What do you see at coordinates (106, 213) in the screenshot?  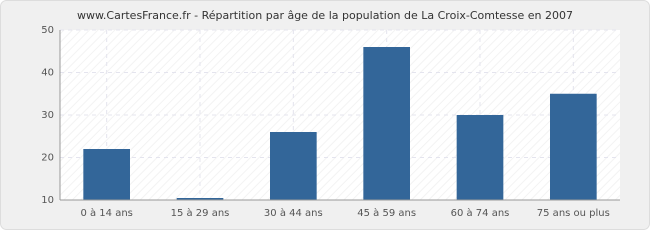 I see `x-tick-label: 0 à 14 ans` at bounding box center [106, 213].